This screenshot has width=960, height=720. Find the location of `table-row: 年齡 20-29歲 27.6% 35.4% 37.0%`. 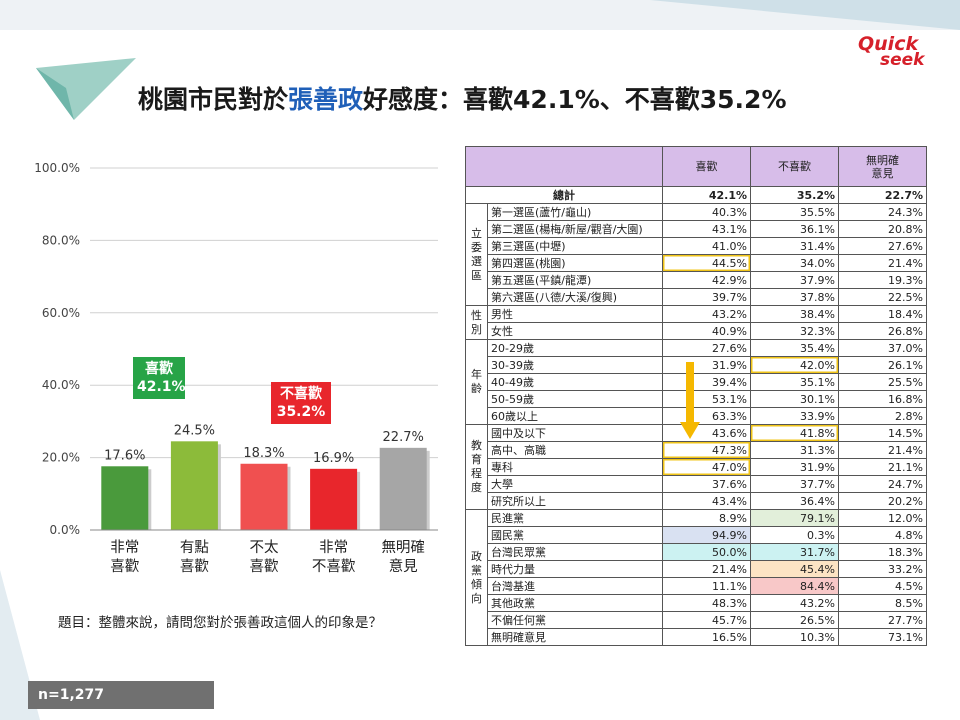

table-row: 年齡 20-29歲 27.6% 35.4% 37.0% is located at coordinates (696, 382).